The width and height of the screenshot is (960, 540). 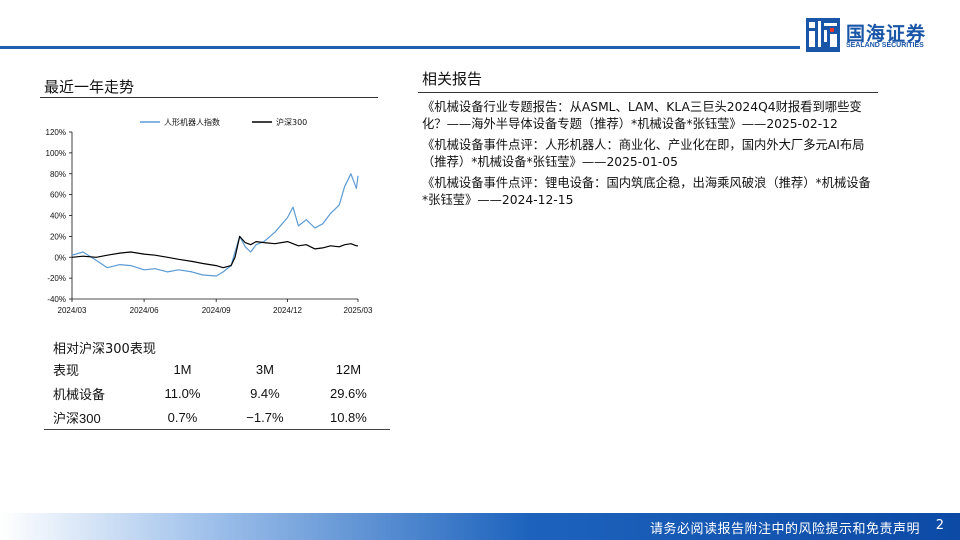 I want to click on table-bottom-rule, so click(x=217, y=429).